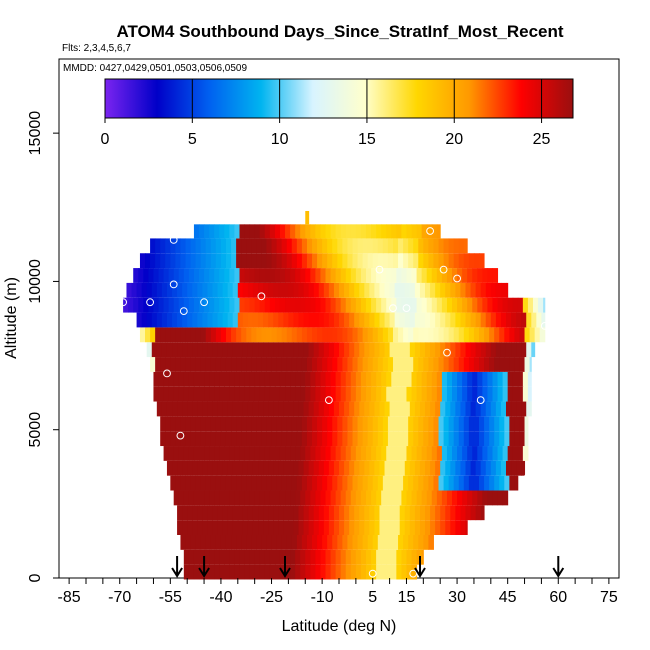 This screenshot has width=650, height=650. Describe the element at coordinates (542, 139) in the screenshot. I see `colorbar-tick-label: 25` at that location.